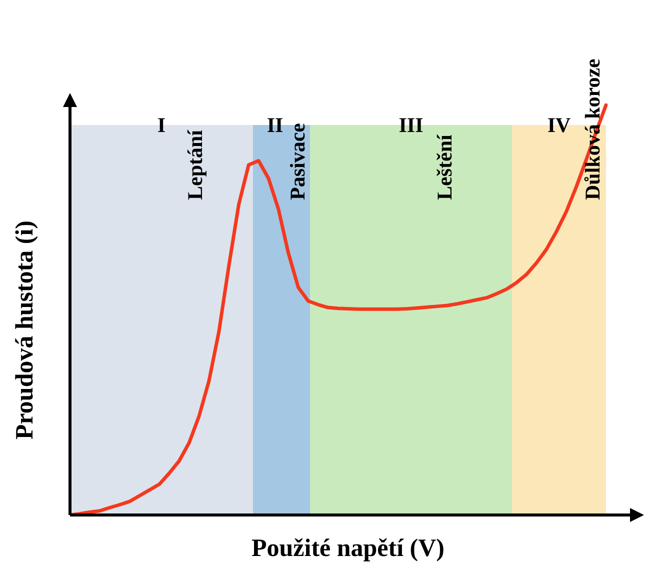 Image resolution: width=653 pixels, height=572 pixels. I want to click on y-axis-title: Proudová hustota (i), so click(24, 330).